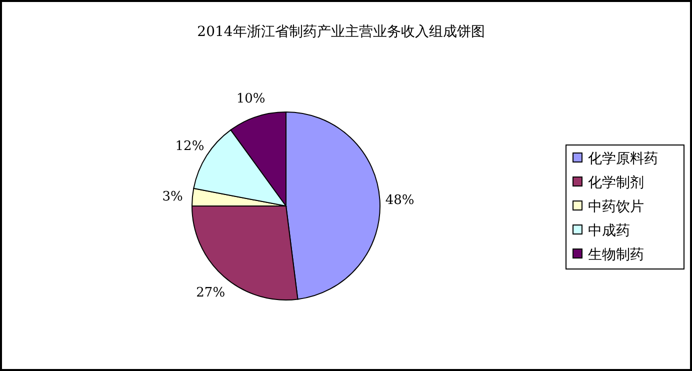 Image resolution: width=692 pixels, height=371 pixels. What do you see at coordinates (341, 32) in the screenshot?
I see `chart-title: 2014年浙江省制药产业主营业务收入组成饼图` at bounding box center [341, 32].